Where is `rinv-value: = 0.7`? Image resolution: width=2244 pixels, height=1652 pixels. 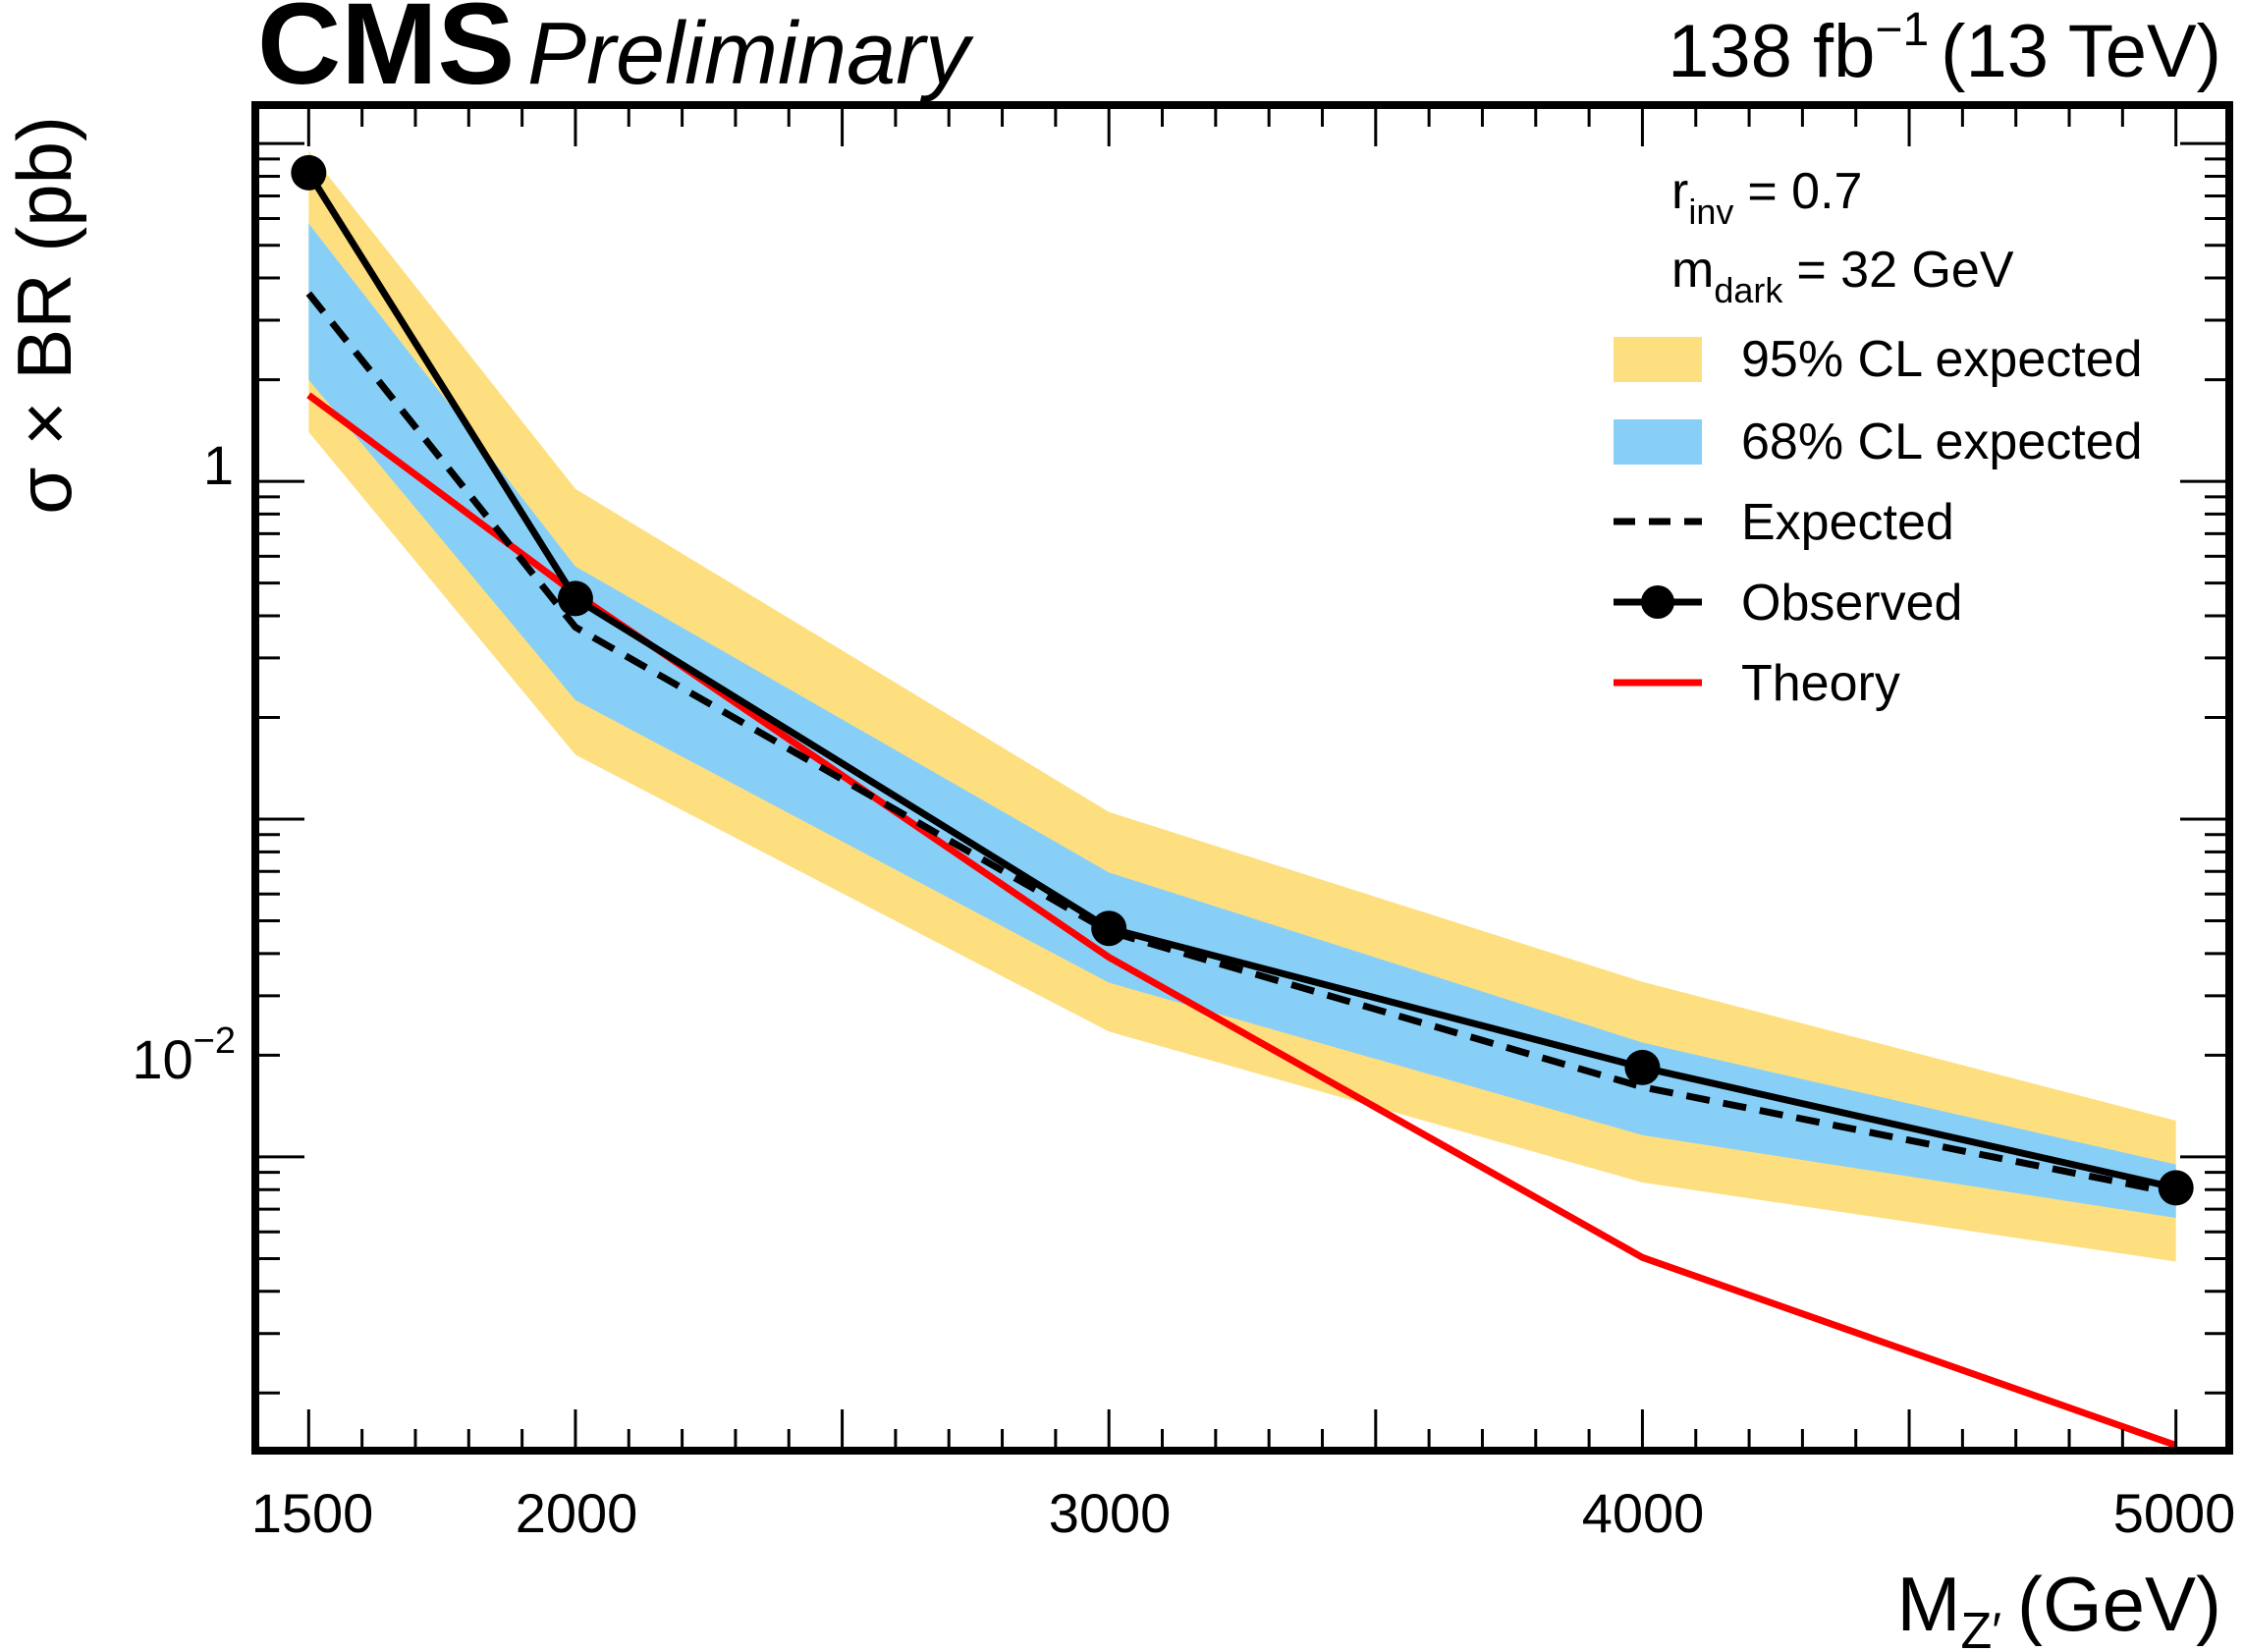
rinv-value: = 0.7 is located at coordinates (1805, 191).